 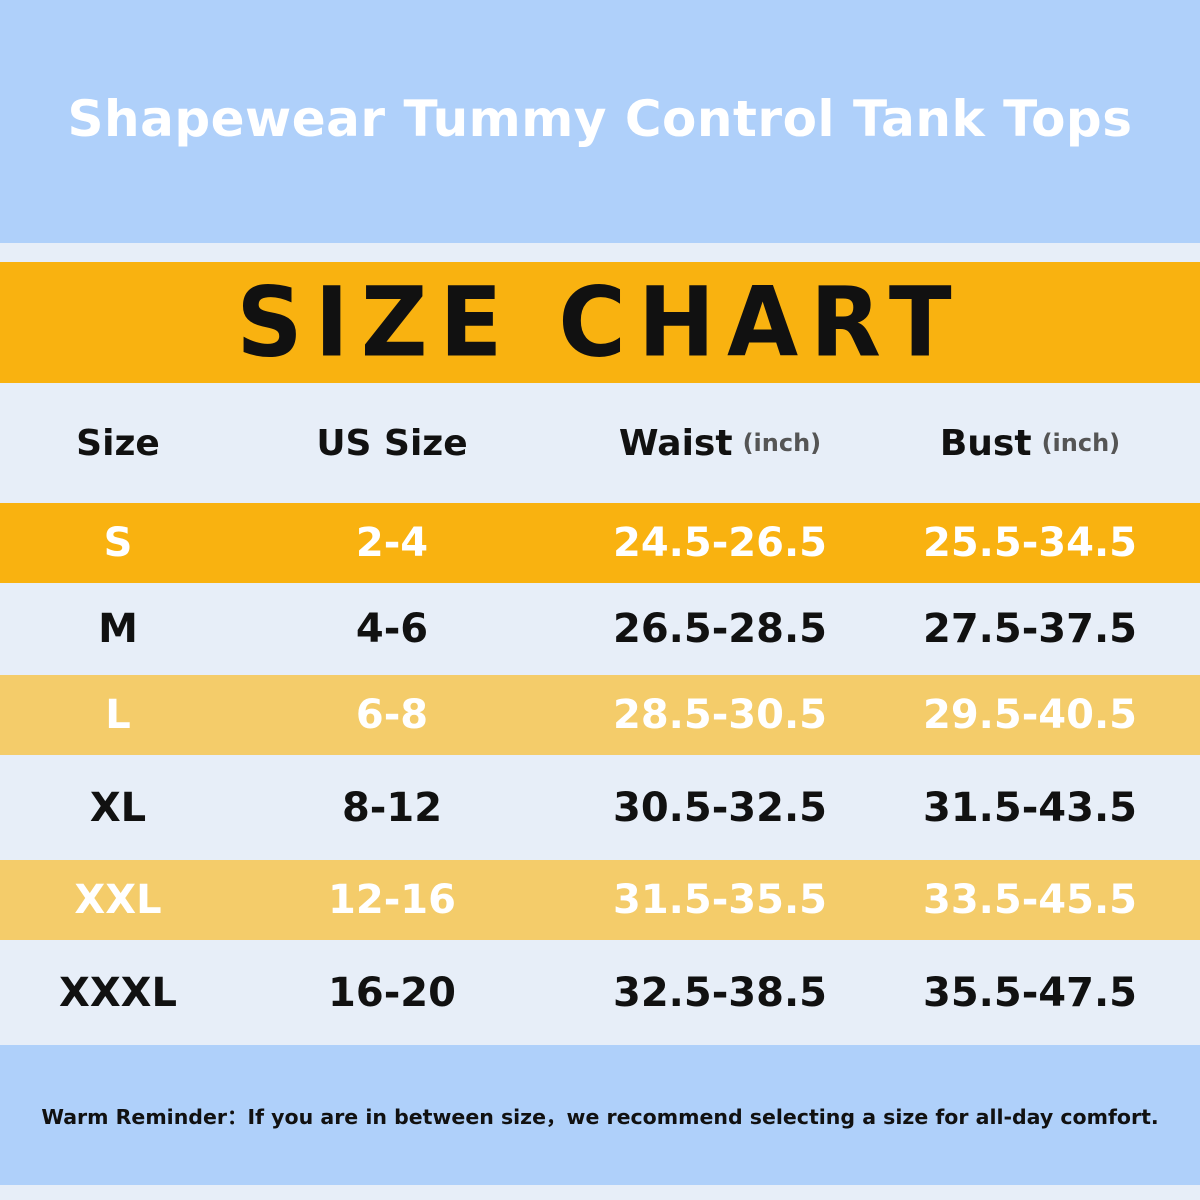 I want to click on table-cell: 26.5-28.5, so click(x=720, y=629).